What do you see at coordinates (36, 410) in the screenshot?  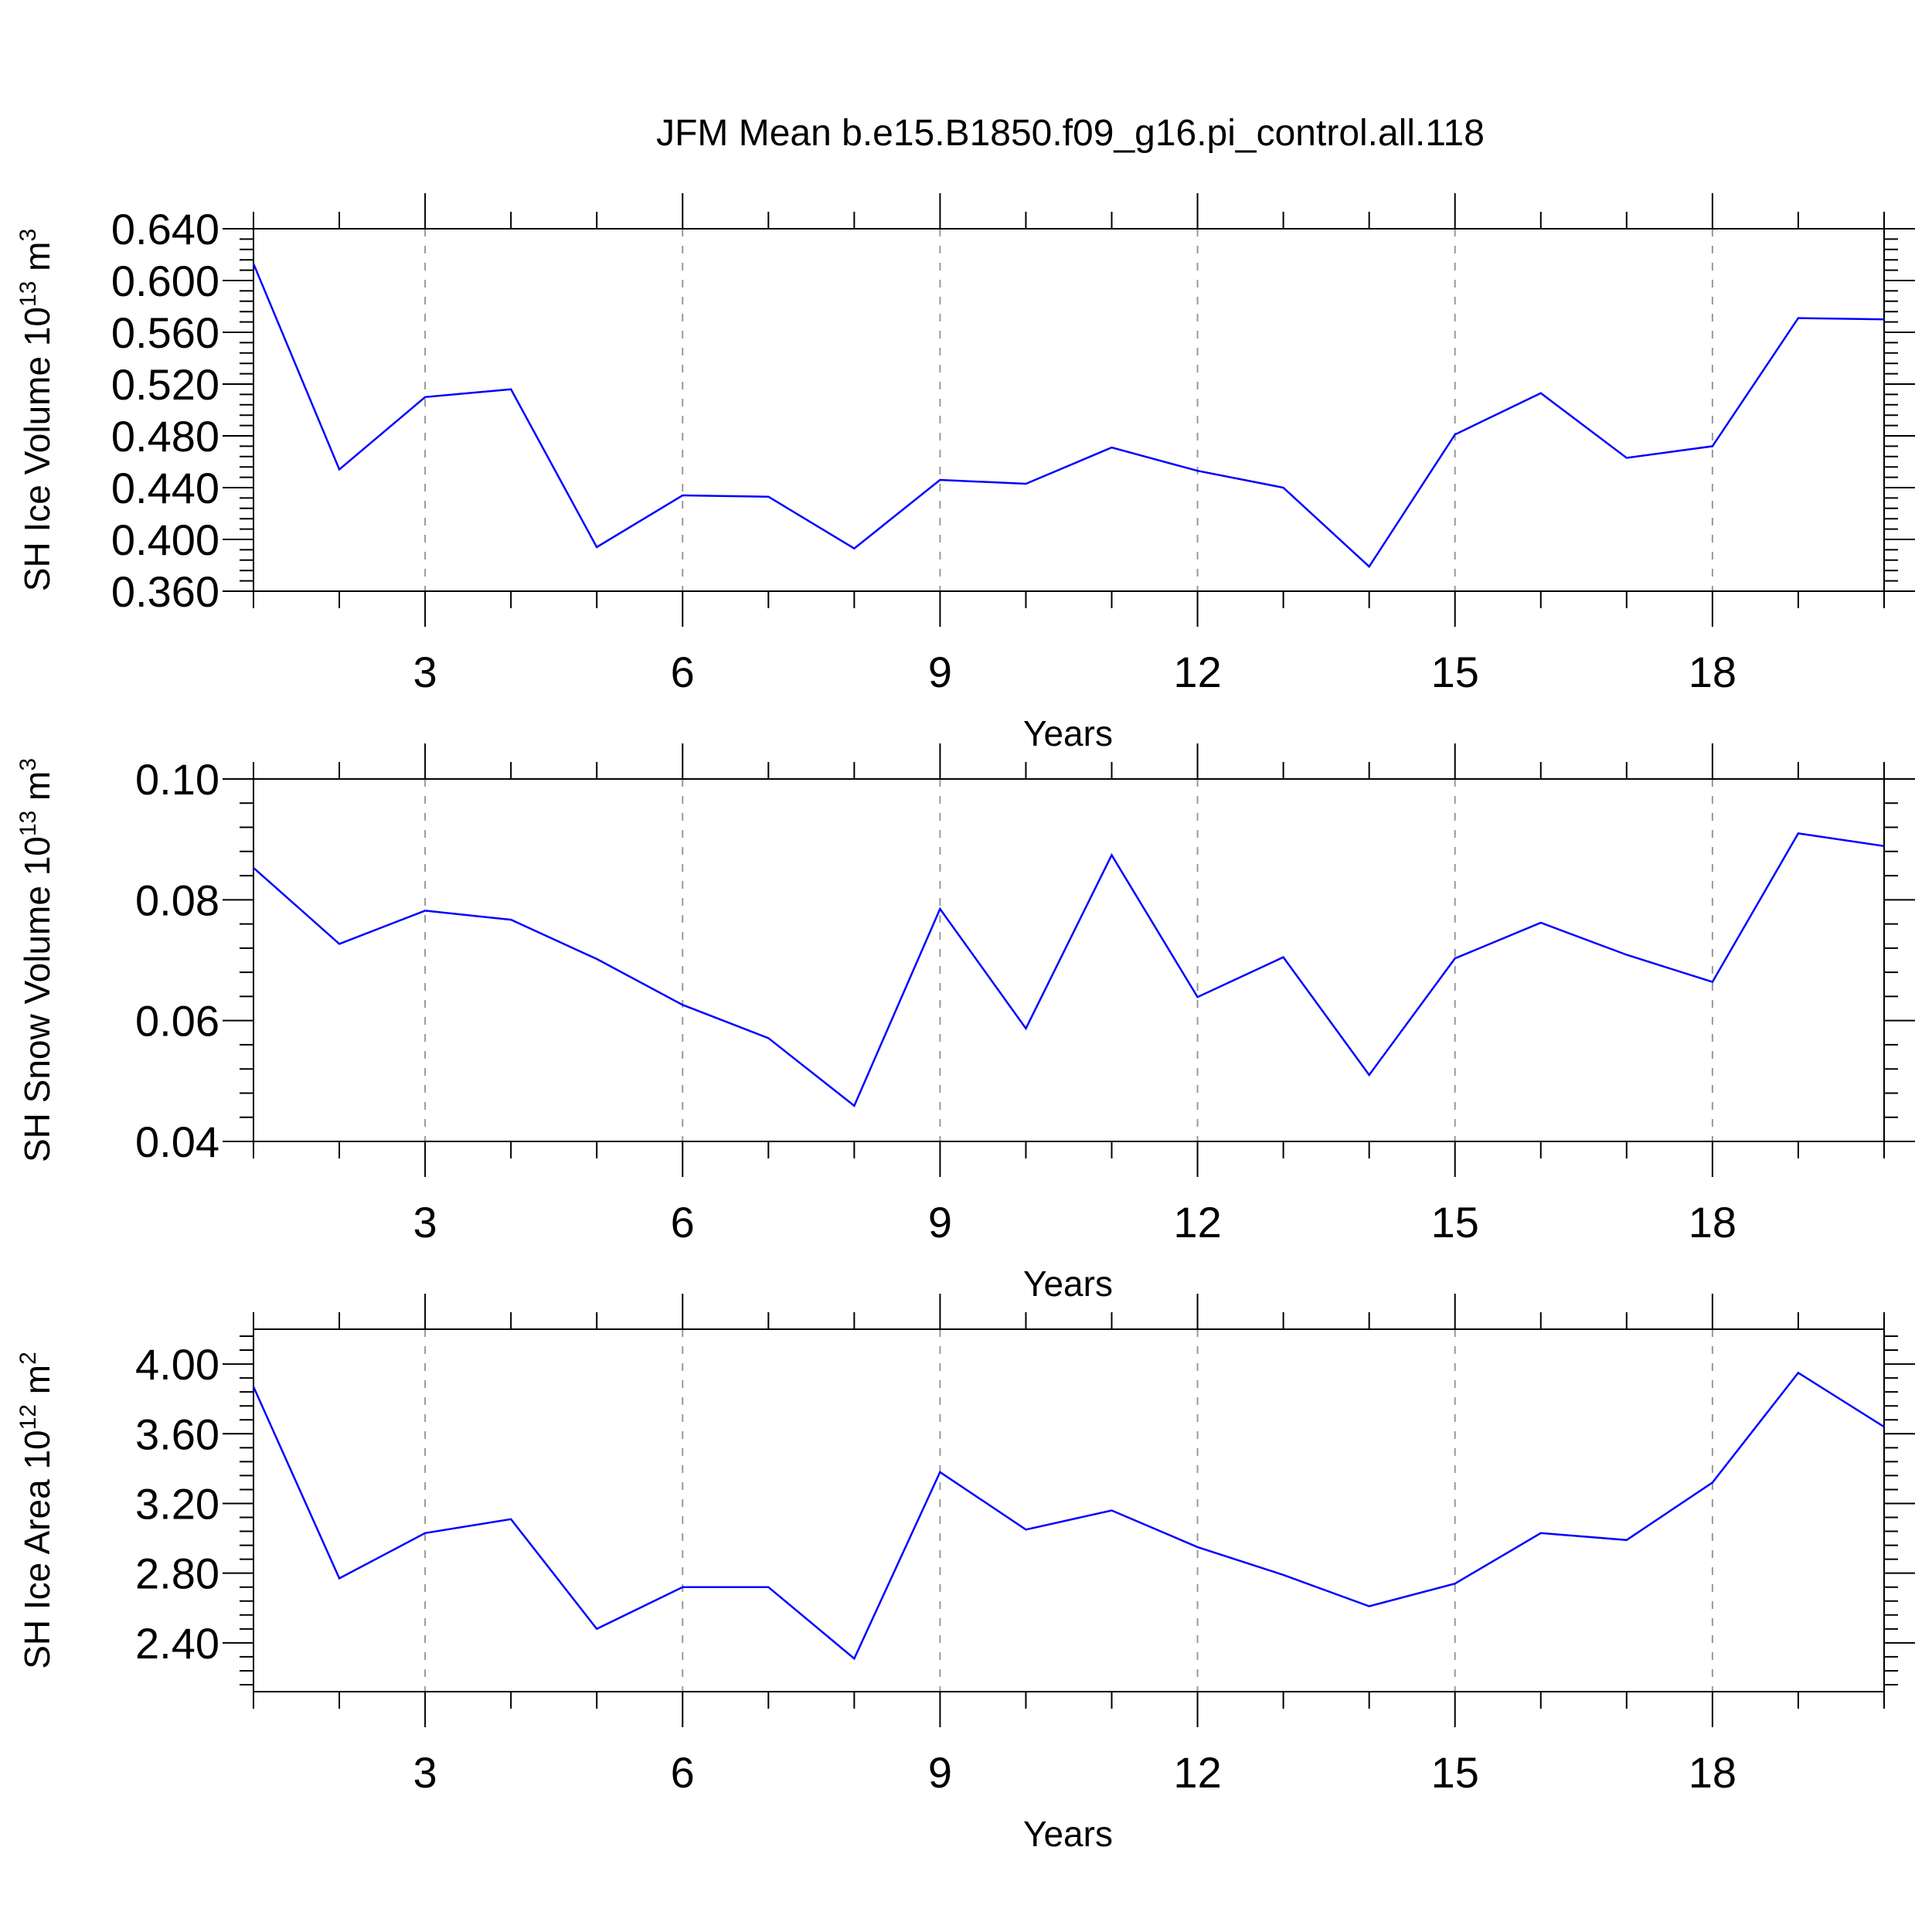 I see `y-axis-title: SH Ice Volume 1013 m3` at bounding box center [36, 410].